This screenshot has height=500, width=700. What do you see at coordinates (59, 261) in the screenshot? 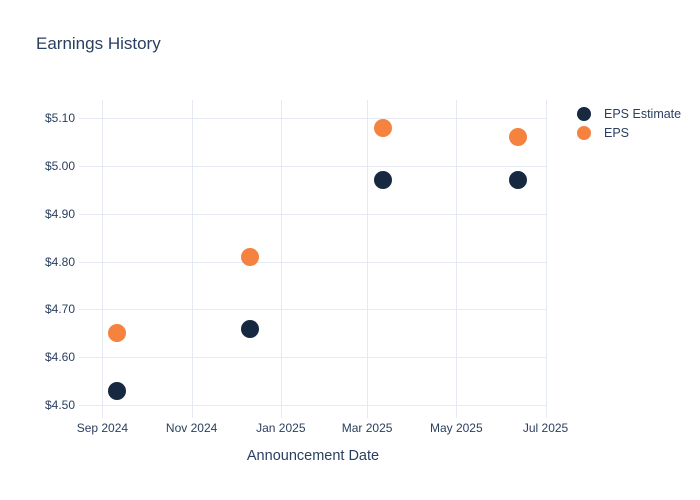
I see `y-tick-label: $4.80` at bounding box center [59, 261].